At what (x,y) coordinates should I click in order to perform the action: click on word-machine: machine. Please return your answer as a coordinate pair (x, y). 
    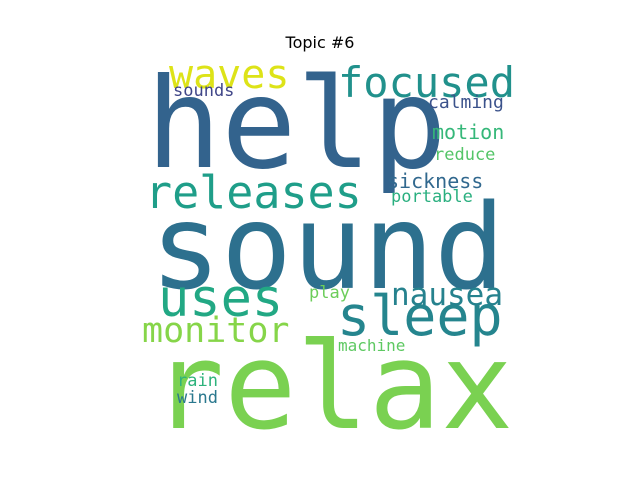
    Looking at the image, I should click on (372, 345).